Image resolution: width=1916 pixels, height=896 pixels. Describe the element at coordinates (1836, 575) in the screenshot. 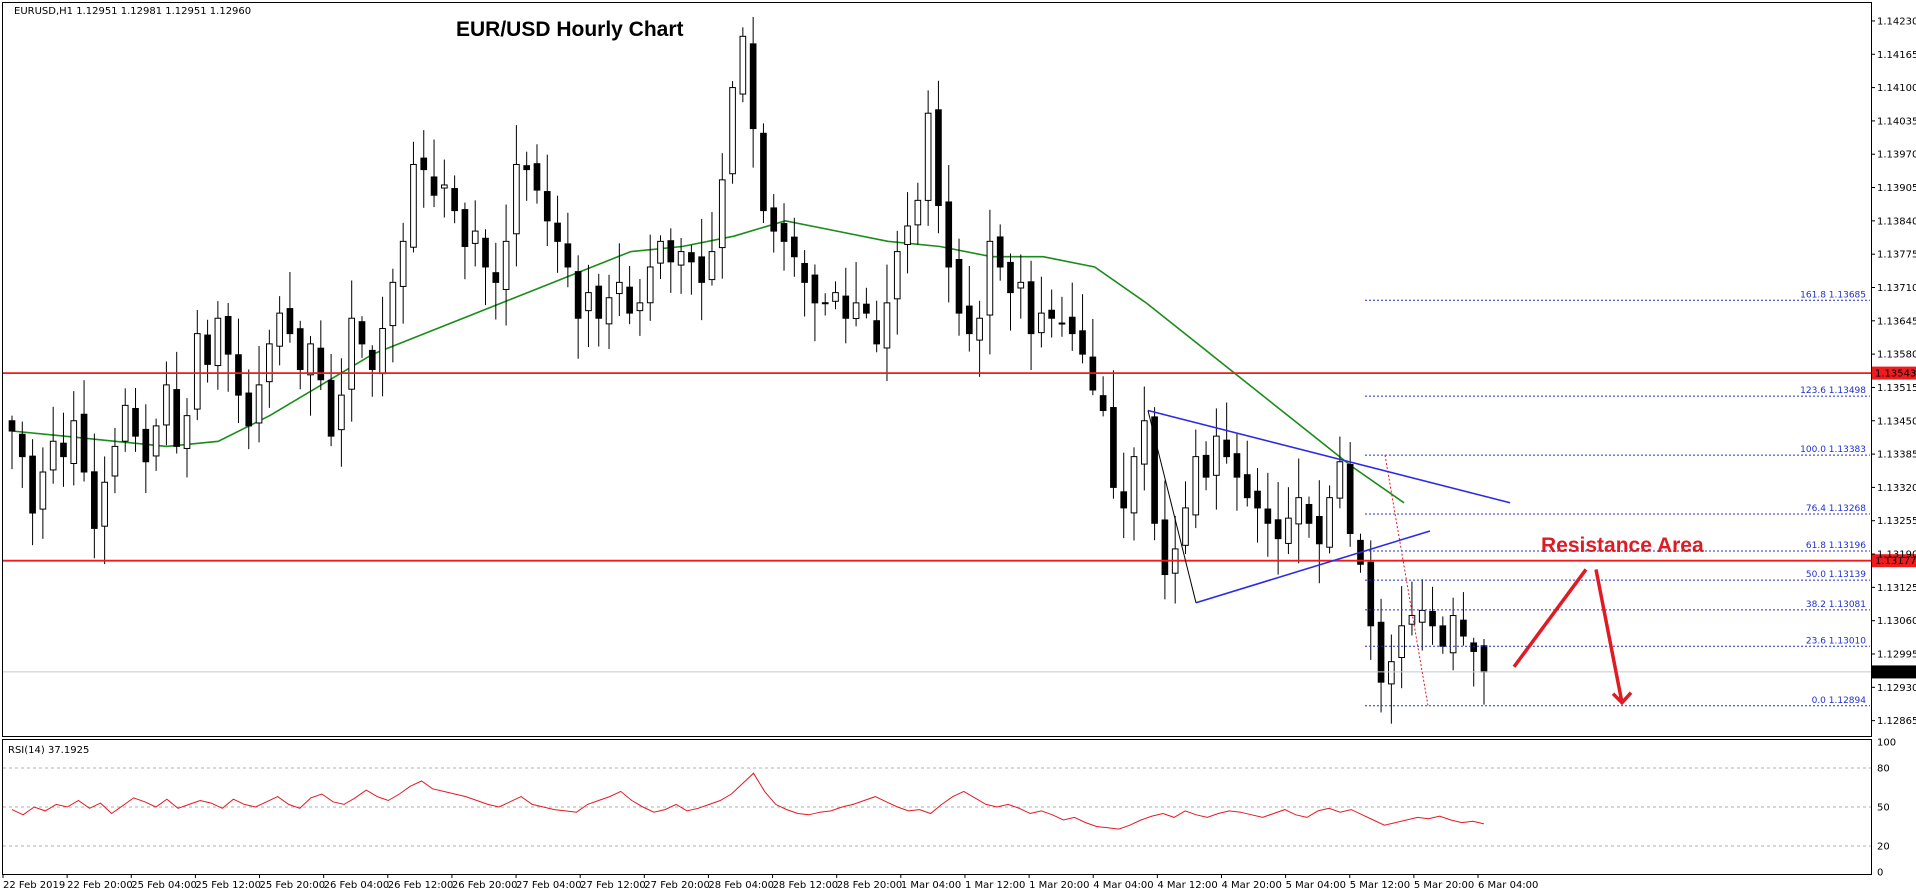

I see `fibonacci-level-label: 50.0 1.13139` at that location.